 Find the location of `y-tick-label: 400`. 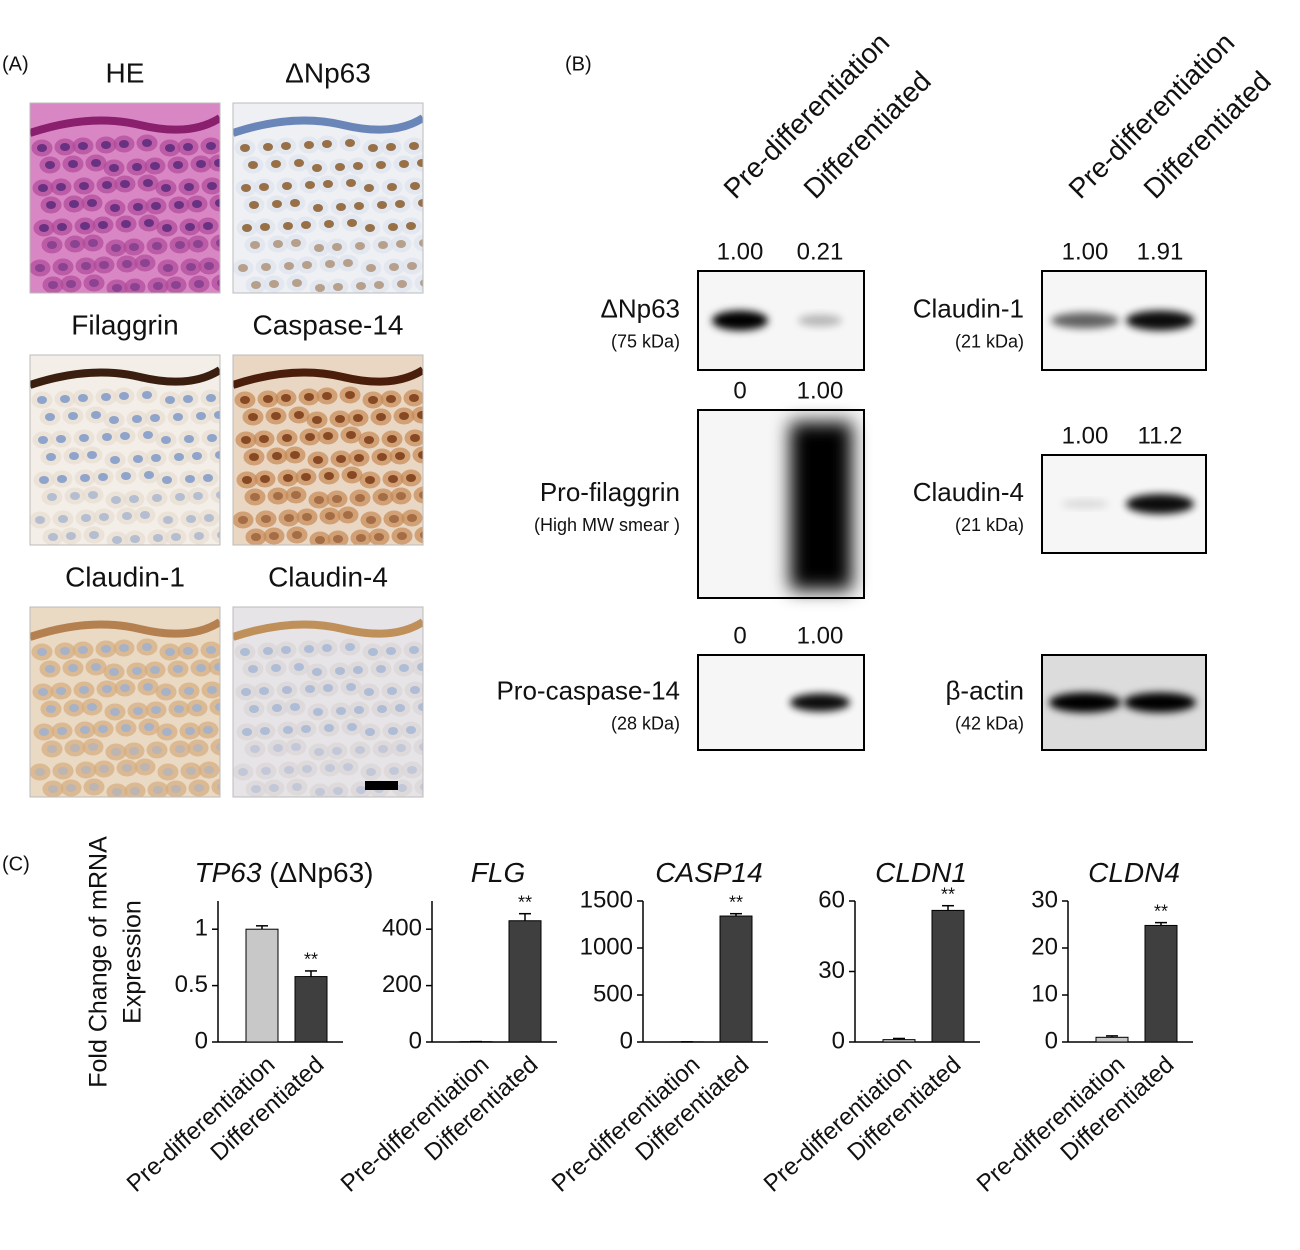

y-tick-label: 400 is located at coordinates (402, 928).